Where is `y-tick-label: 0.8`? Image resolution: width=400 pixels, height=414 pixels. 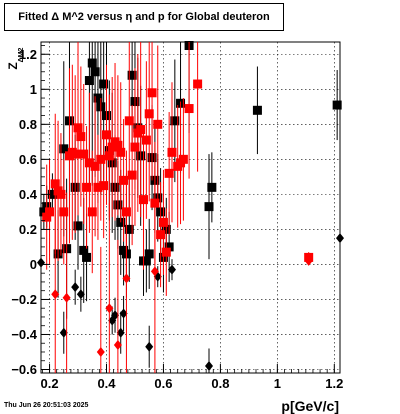
y-tick-label: 0.8 is located at coordinates (28, 124).